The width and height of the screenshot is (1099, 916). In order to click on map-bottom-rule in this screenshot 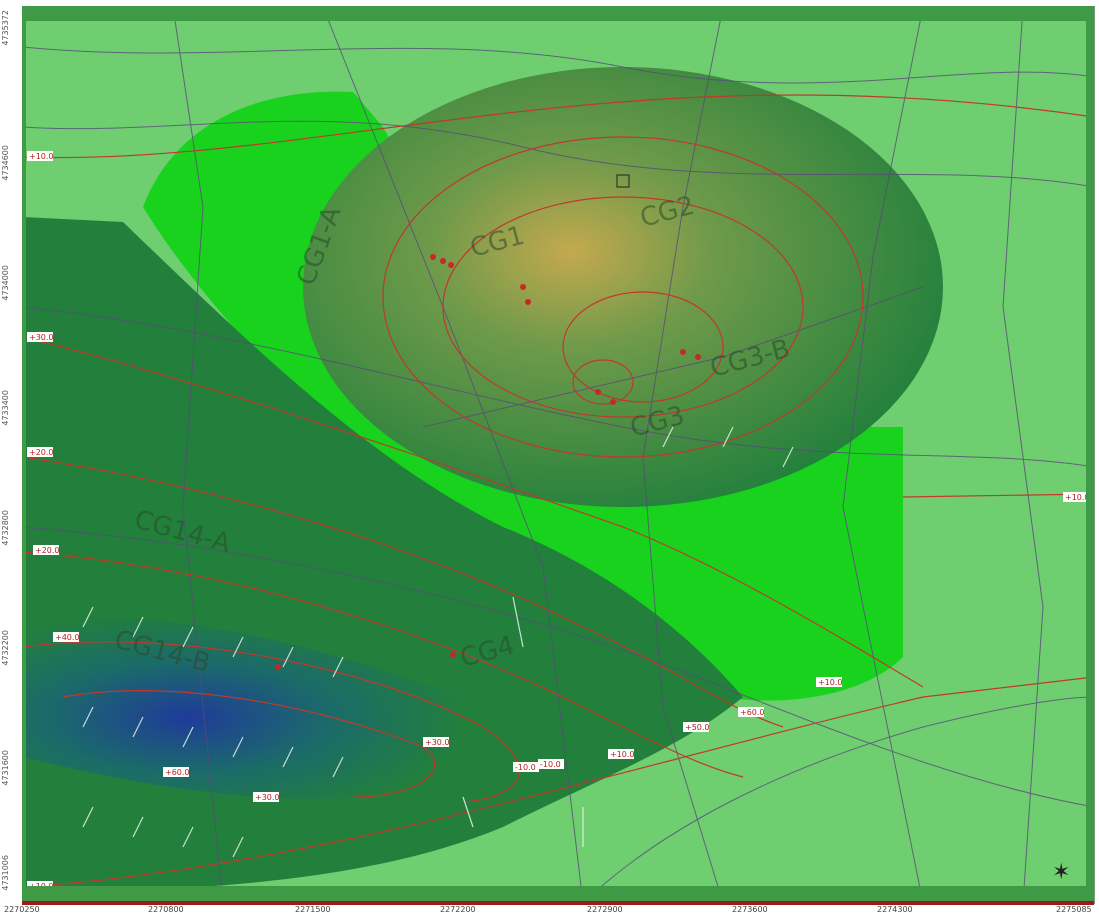, I will do `click(558, 903)`.